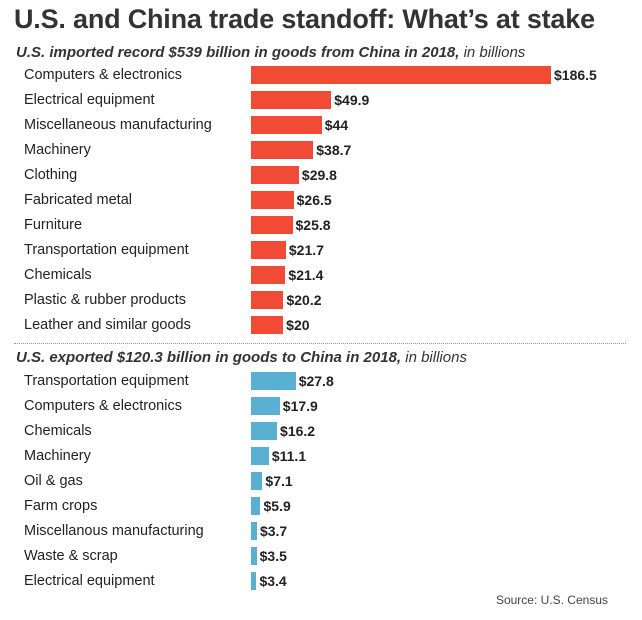 This screenshot has height=620, width=642. I want to click on imports-category-label: Plastic & rubber products, so click(105, 300).